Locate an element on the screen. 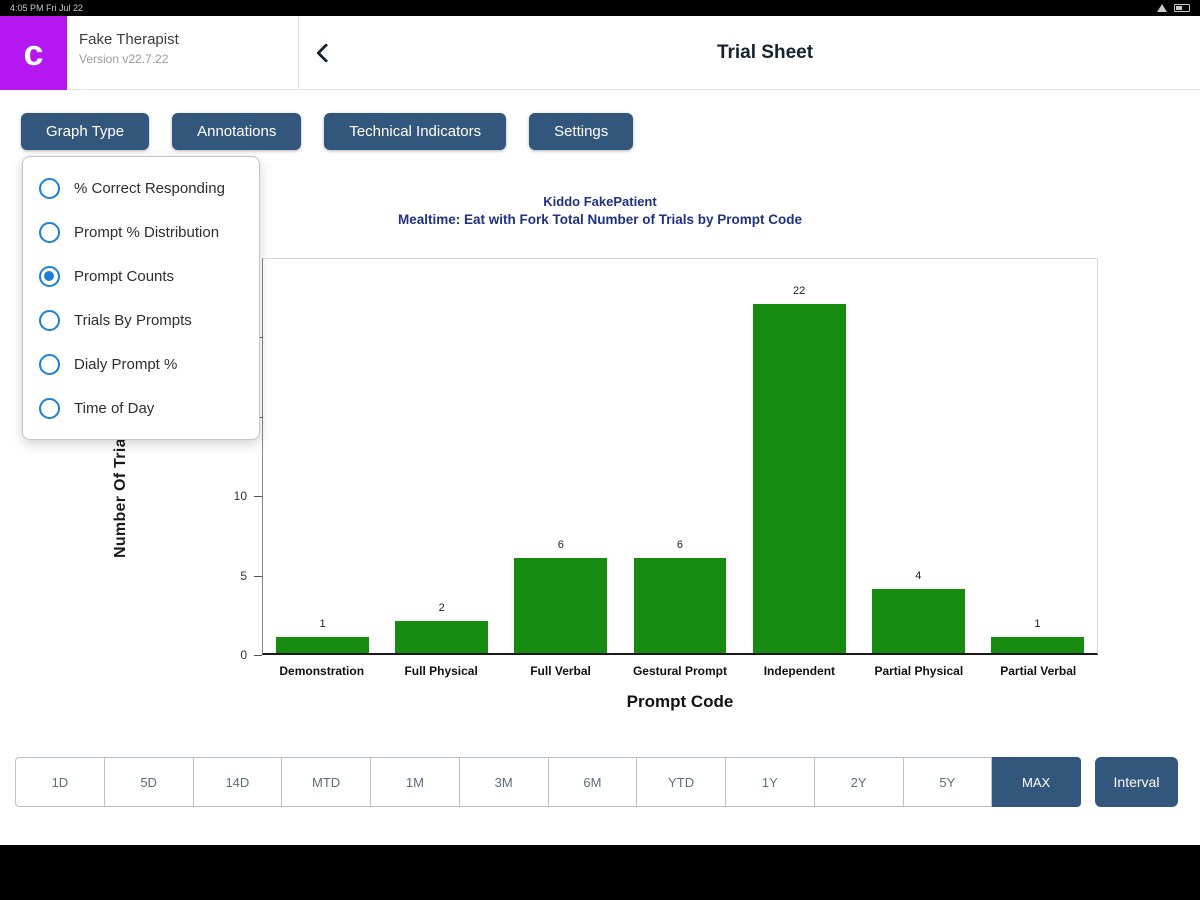  graph-type-option-label: % Correct Responding is located at coordinates (149, 188).